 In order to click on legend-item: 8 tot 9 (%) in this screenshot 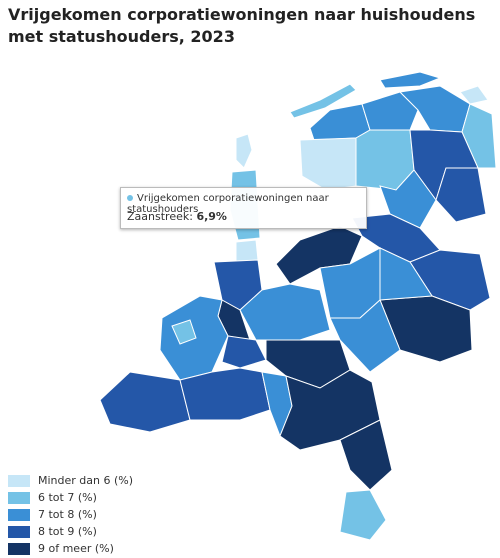, I will do `click(52, 532)`.